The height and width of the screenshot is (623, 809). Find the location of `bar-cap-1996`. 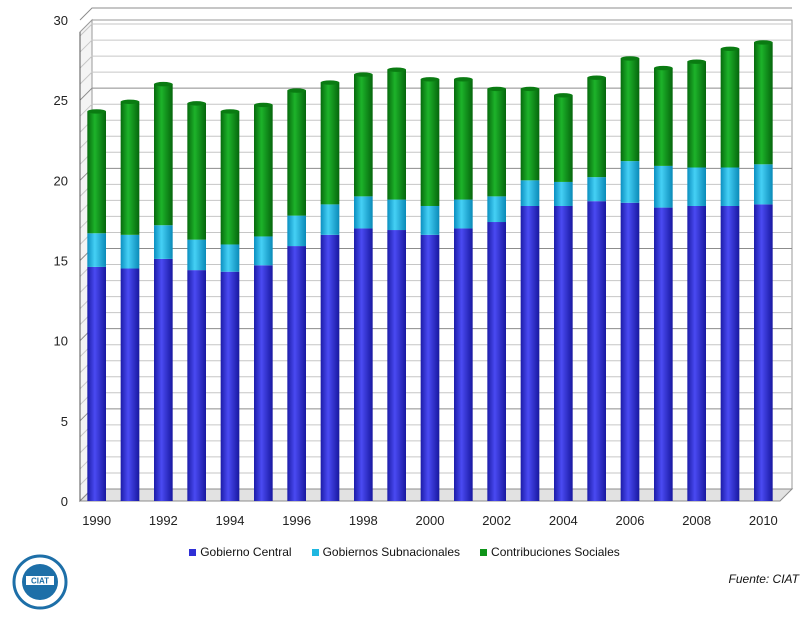

bar-cap-1996 is located at coordinates (296, 90).